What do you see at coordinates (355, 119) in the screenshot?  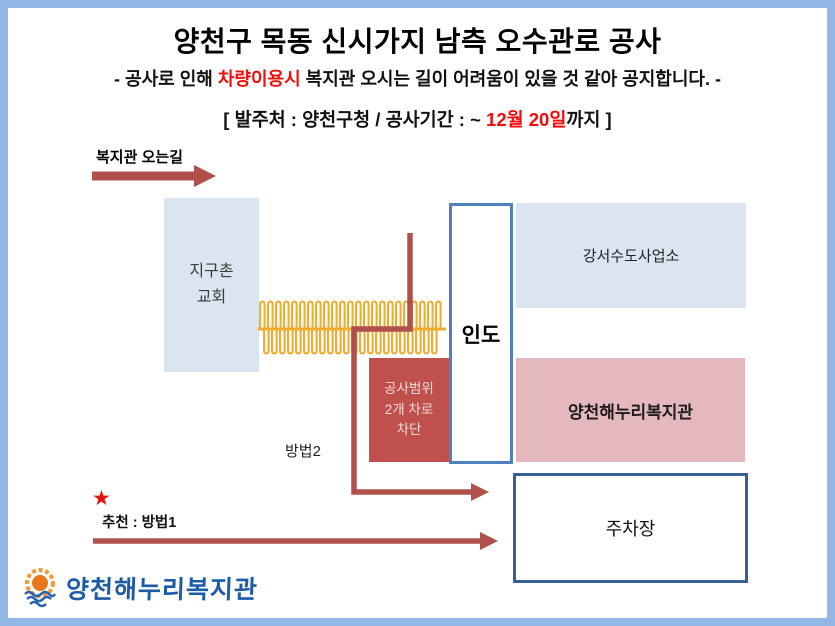 I see `info-prefix: [ 발주처 : 양천구청 / 공사기간 : ~` at bounding box center [355, 119].